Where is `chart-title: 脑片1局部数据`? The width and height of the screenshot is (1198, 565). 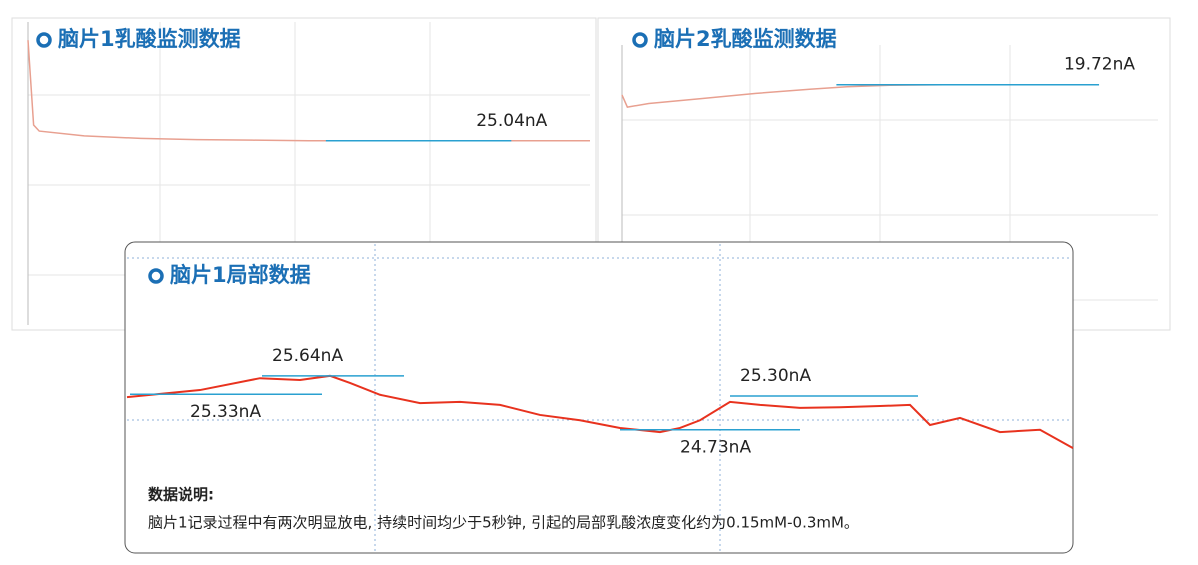
chart-title: 脑片1局部数据 is located at coordinates (240, 275).